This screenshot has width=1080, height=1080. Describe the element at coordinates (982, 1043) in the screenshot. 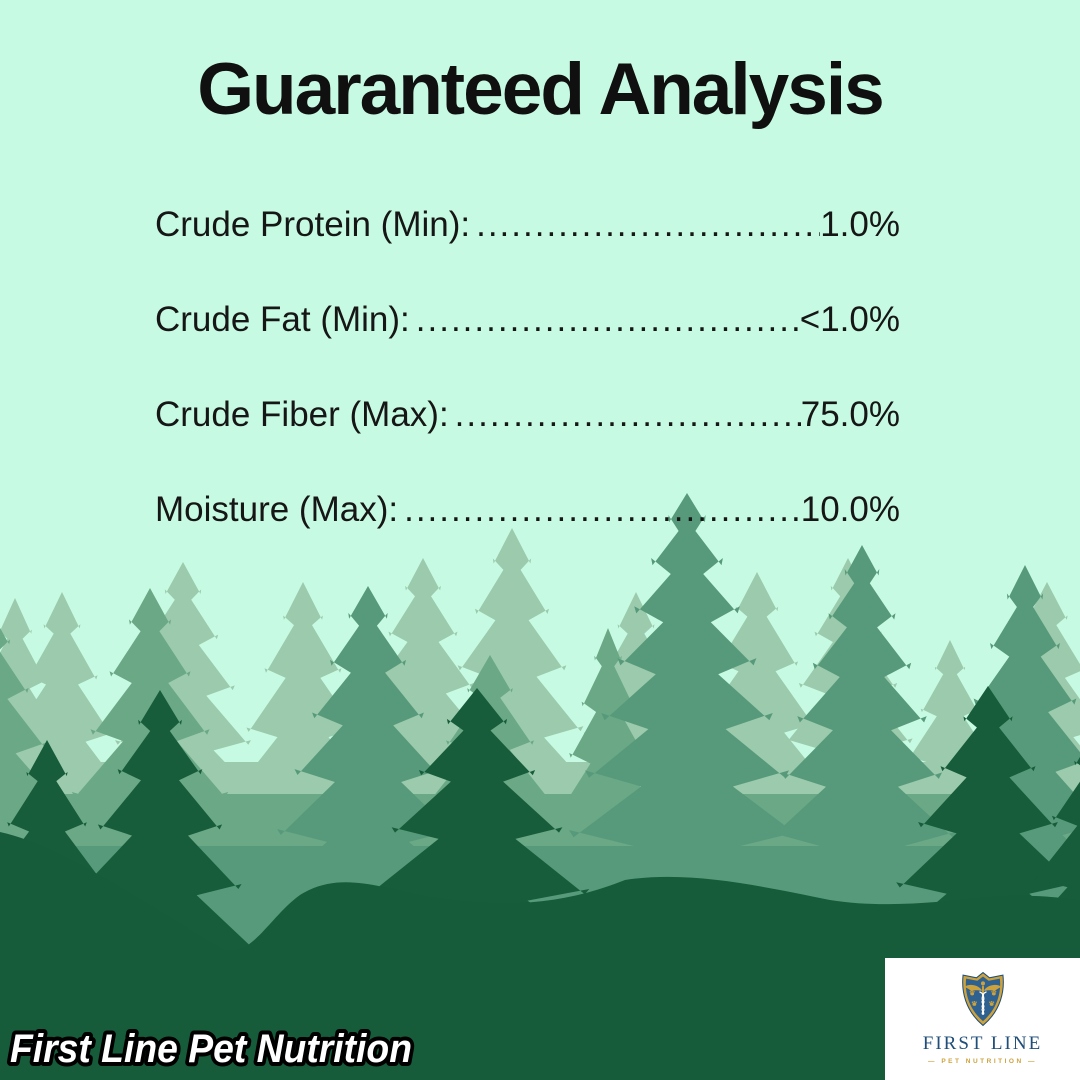

I see `brand-name: FIRST LINE` at that location.